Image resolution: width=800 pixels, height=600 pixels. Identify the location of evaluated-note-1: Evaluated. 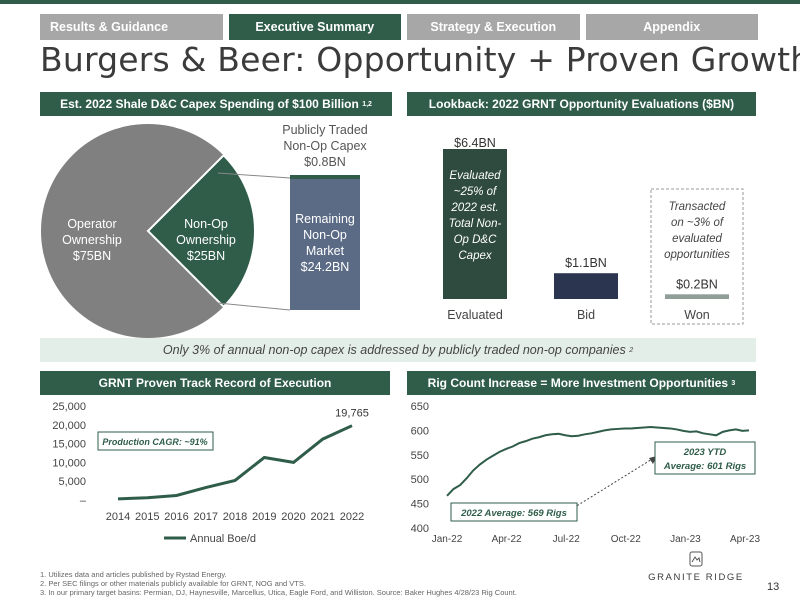
(475, 176).